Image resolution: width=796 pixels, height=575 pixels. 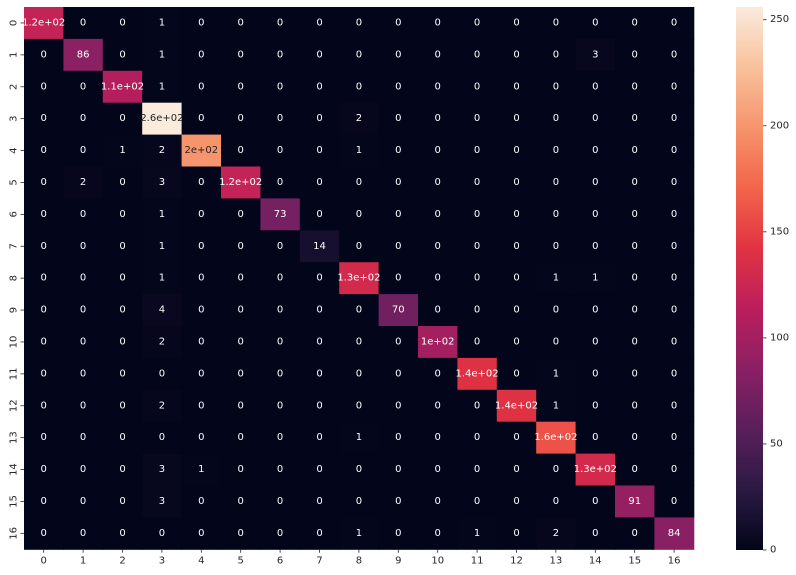 What do you see at coordinates (162, 501) in the screenshot?
I see `heatmap-cell-label: 3` at bounding box center [162, 501].